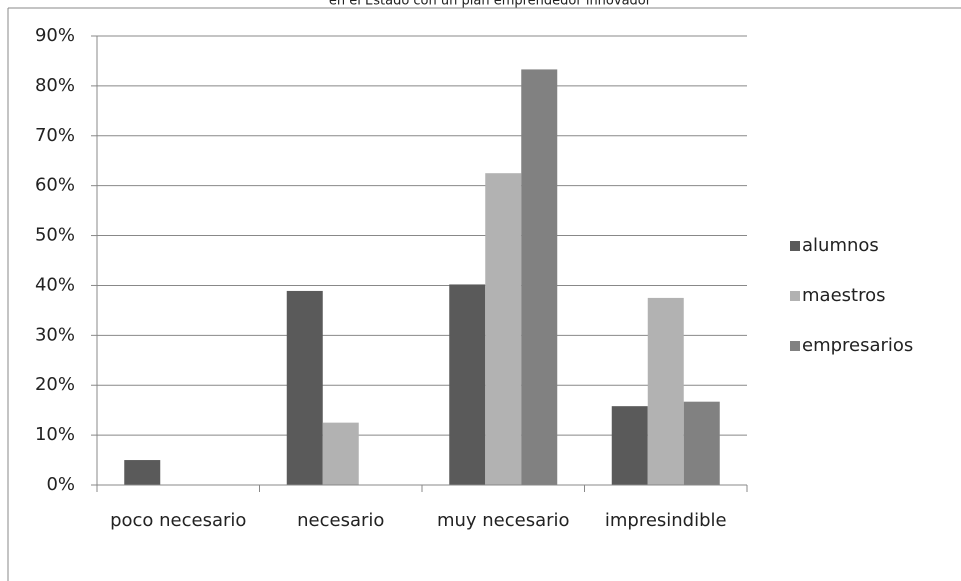 This screenshot has width=961, height=581. What do you see at coordinates (55, 384) in the screenshot?
I see `y-tick-label: 20%` at bounding box center [55, 384].